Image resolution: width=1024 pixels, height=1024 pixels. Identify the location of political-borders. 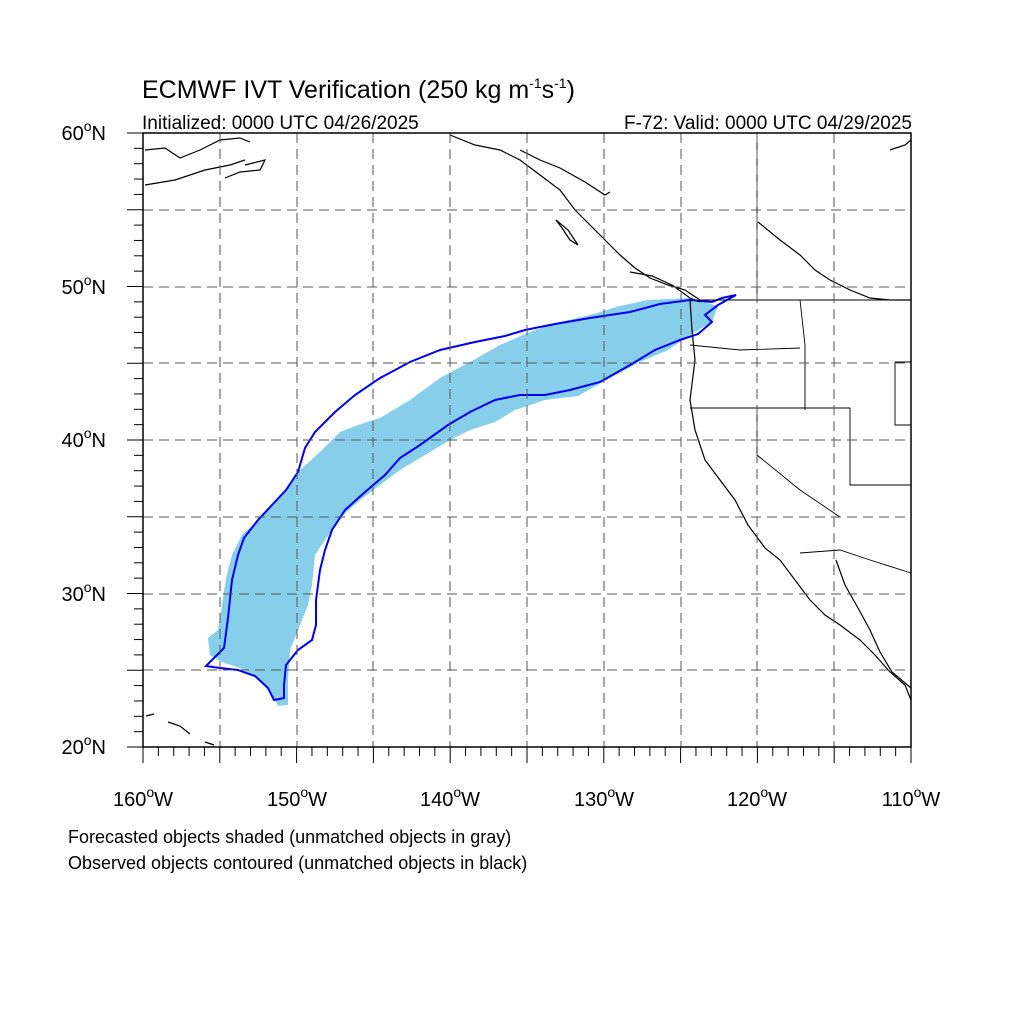
(800, 354).